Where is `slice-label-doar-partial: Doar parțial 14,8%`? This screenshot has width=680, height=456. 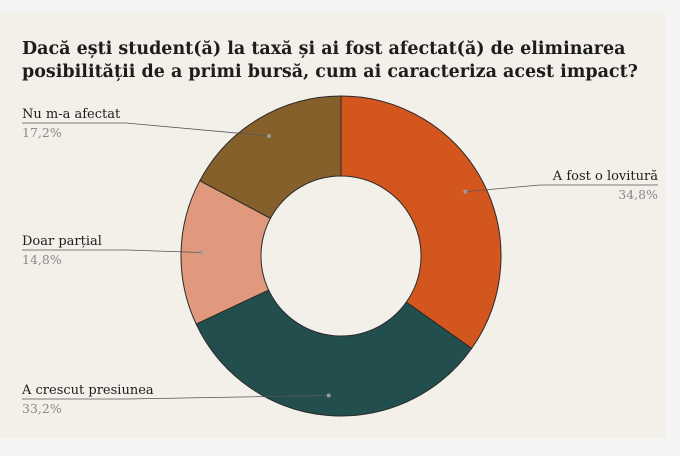
slice-label-doar-partial: Doar parțial 14,8% is located at coordinates (113, 250).